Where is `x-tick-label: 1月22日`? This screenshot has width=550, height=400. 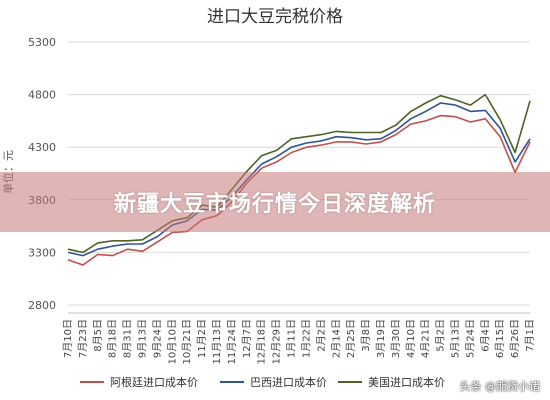
x-tick-label: 1月22日 is located at coordinates (306, 338).